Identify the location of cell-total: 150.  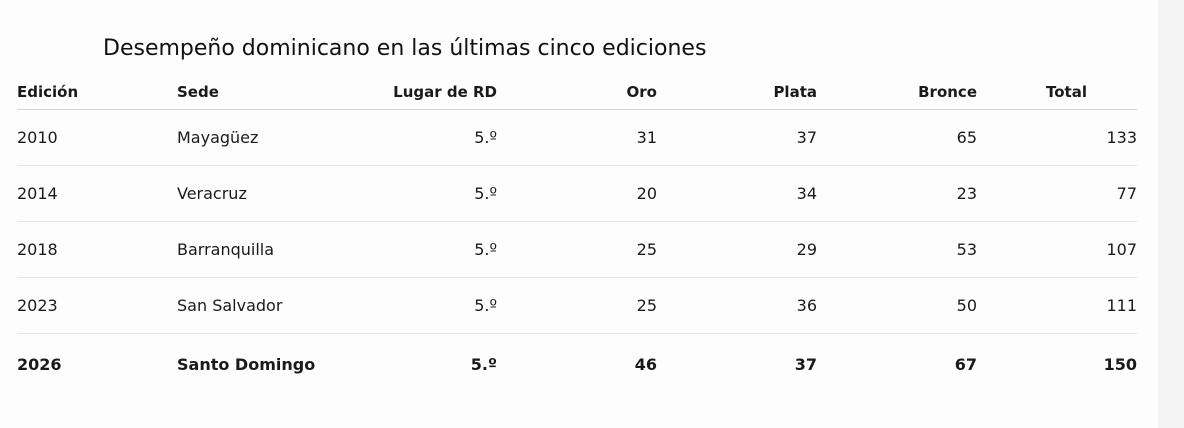
(1120, 364).